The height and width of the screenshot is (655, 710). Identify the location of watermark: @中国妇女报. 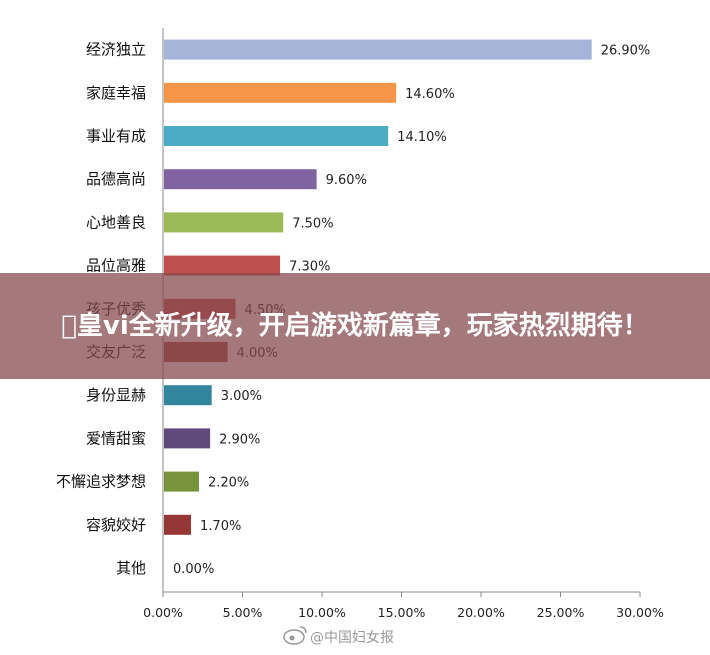
(338, 636).